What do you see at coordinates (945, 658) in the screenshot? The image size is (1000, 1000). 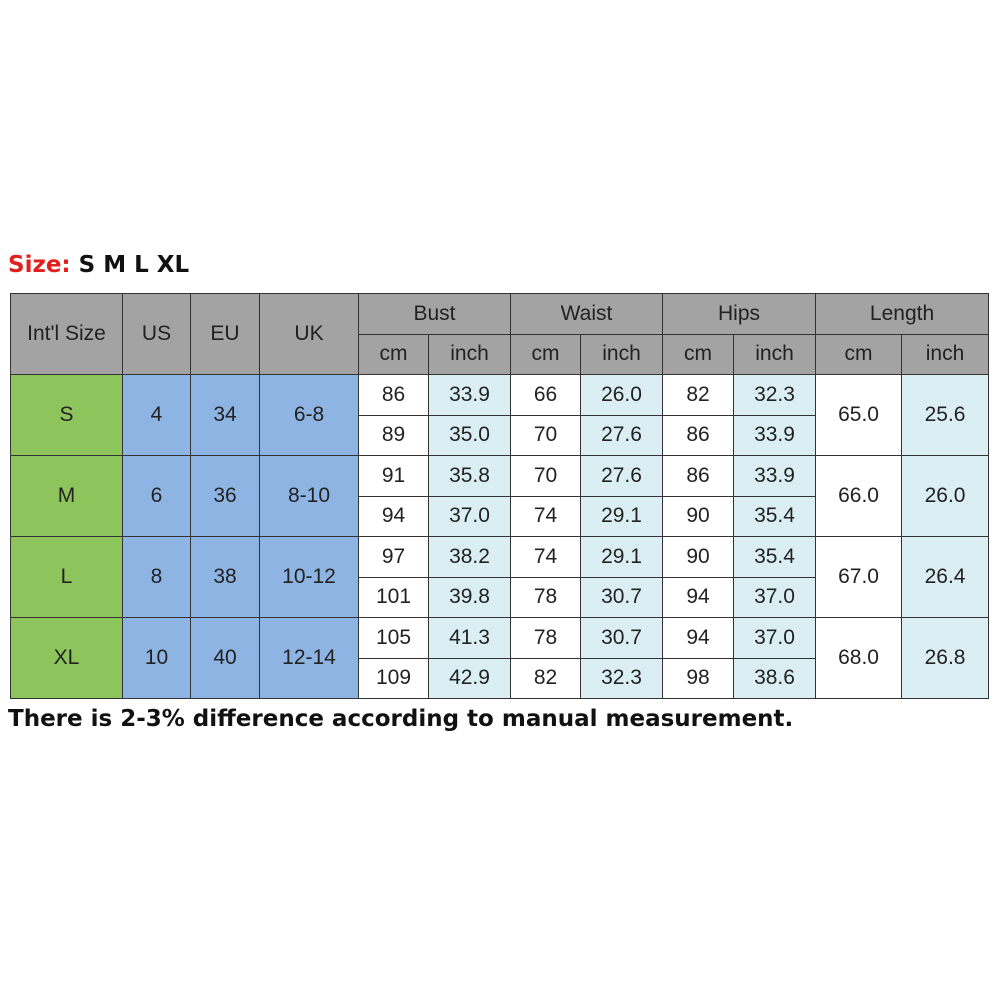 I see `length-cell: 26.8` at bounding box center [945, 658].